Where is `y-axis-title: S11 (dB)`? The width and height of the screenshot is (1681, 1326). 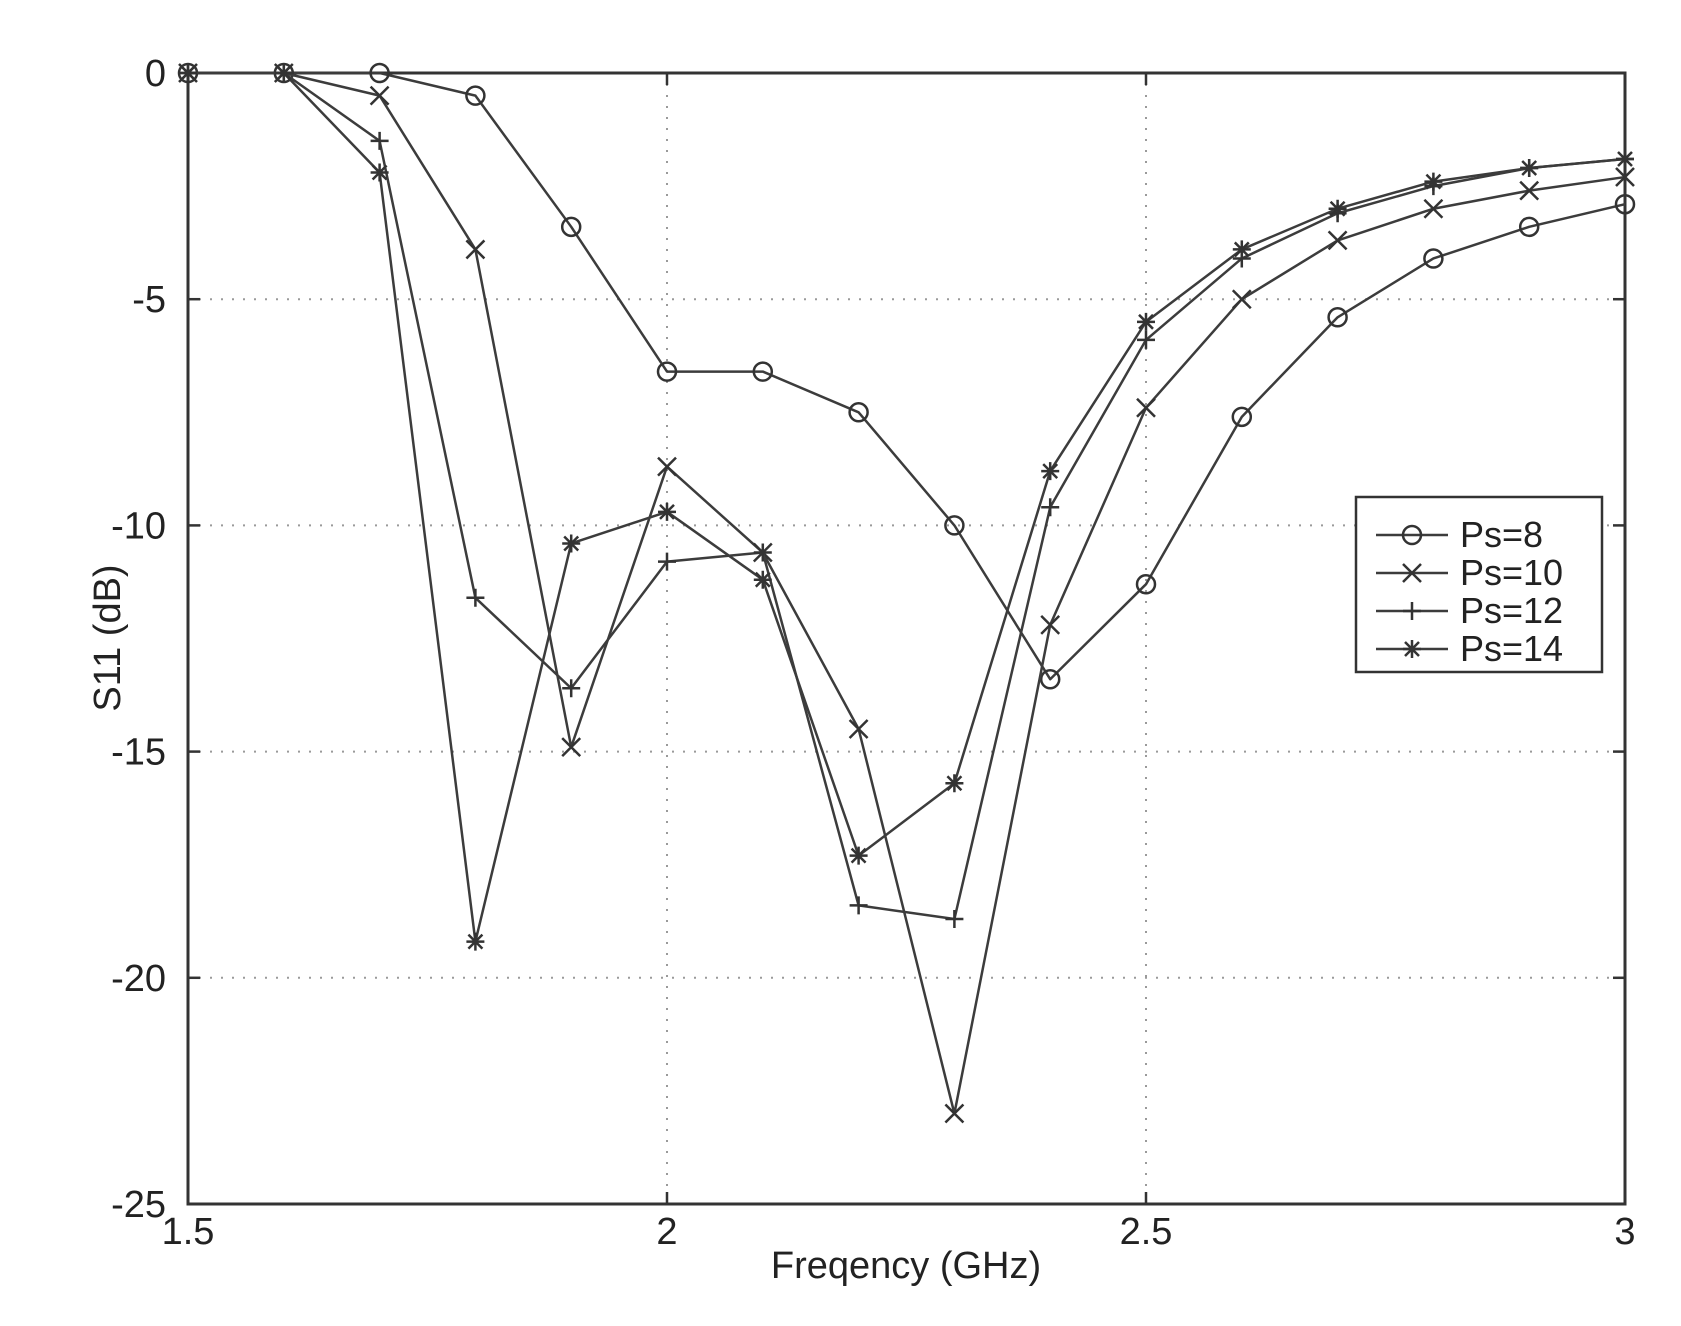 y-axis-title: S11 (dB) is located at coordinates (108, 637).